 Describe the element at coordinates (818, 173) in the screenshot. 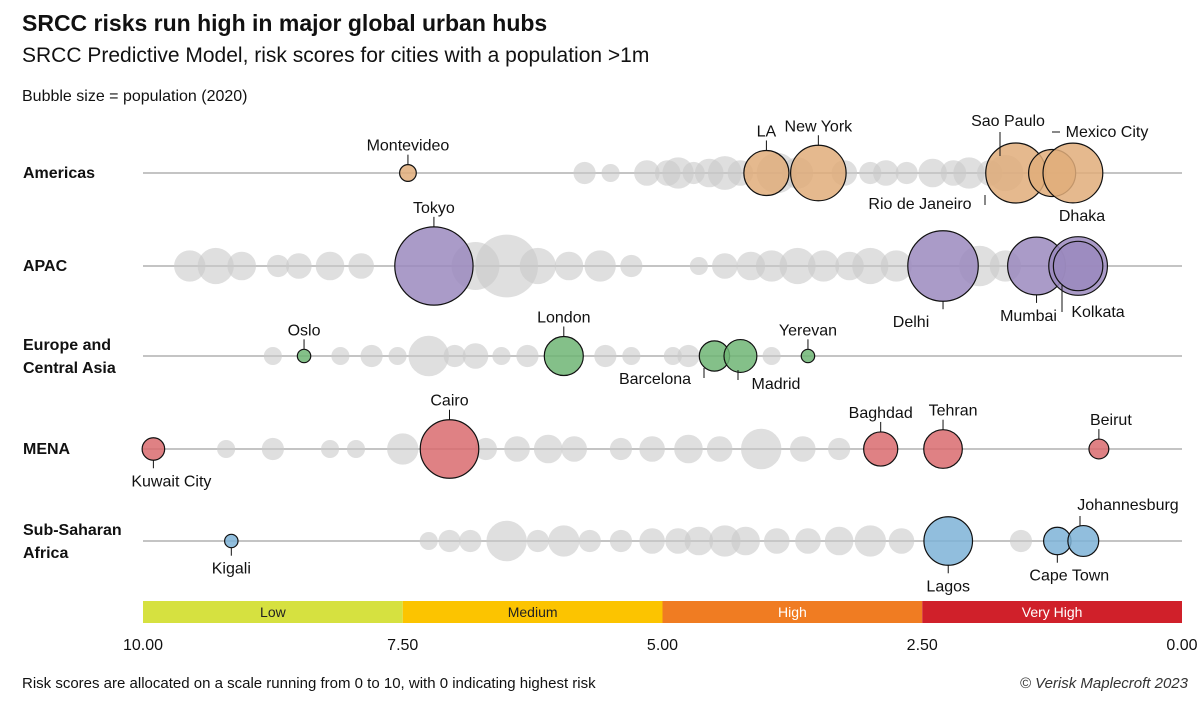

I see `bubble-new-york` at that location.